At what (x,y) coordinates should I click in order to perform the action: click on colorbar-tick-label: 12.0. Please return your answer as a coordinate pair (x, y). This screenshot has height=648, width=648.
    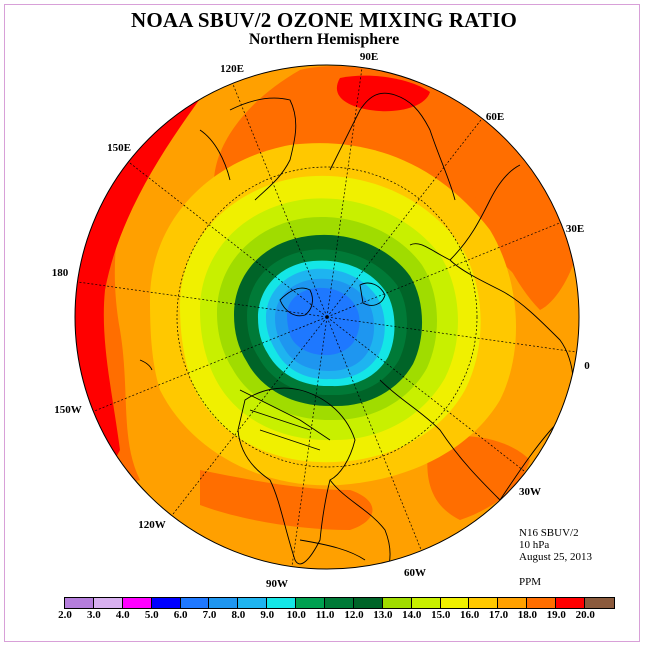
    Looking at the image, I should click on (354, 615).